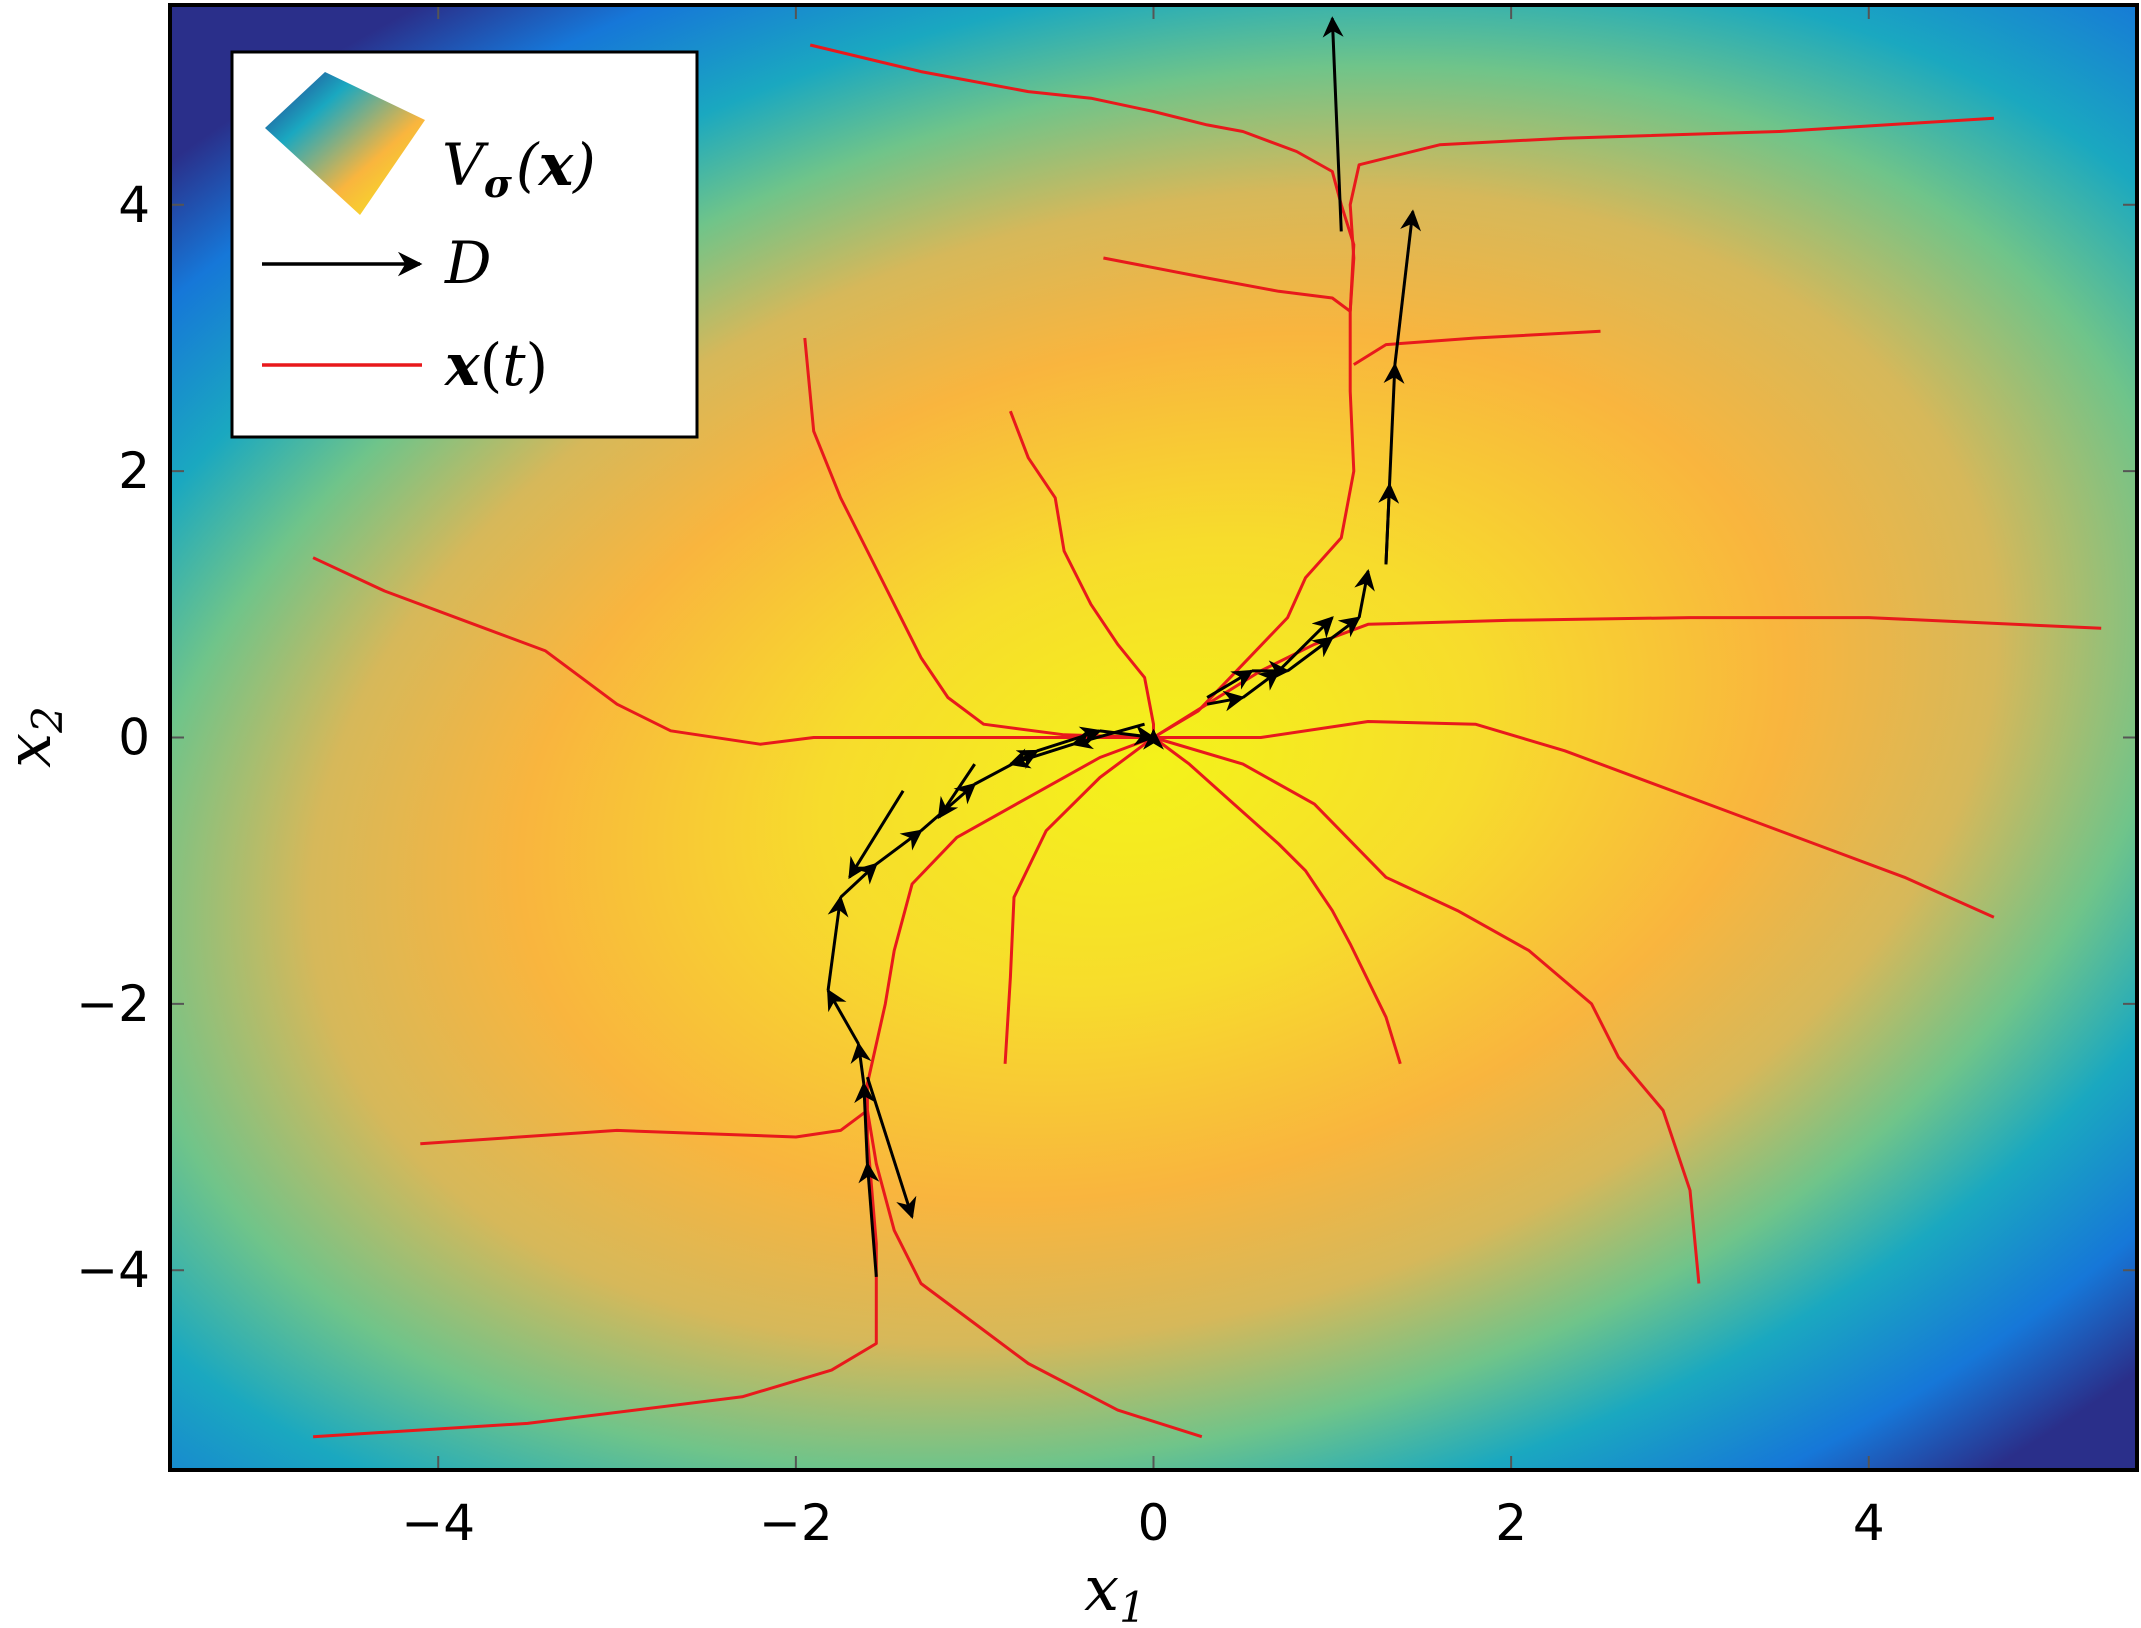 The width and height of the screenshot is (2141, 1628). Describe the element at coordinates (430, 143) in the screenshot. I see `legend-entry-surface: Vσ(x)` at that location.